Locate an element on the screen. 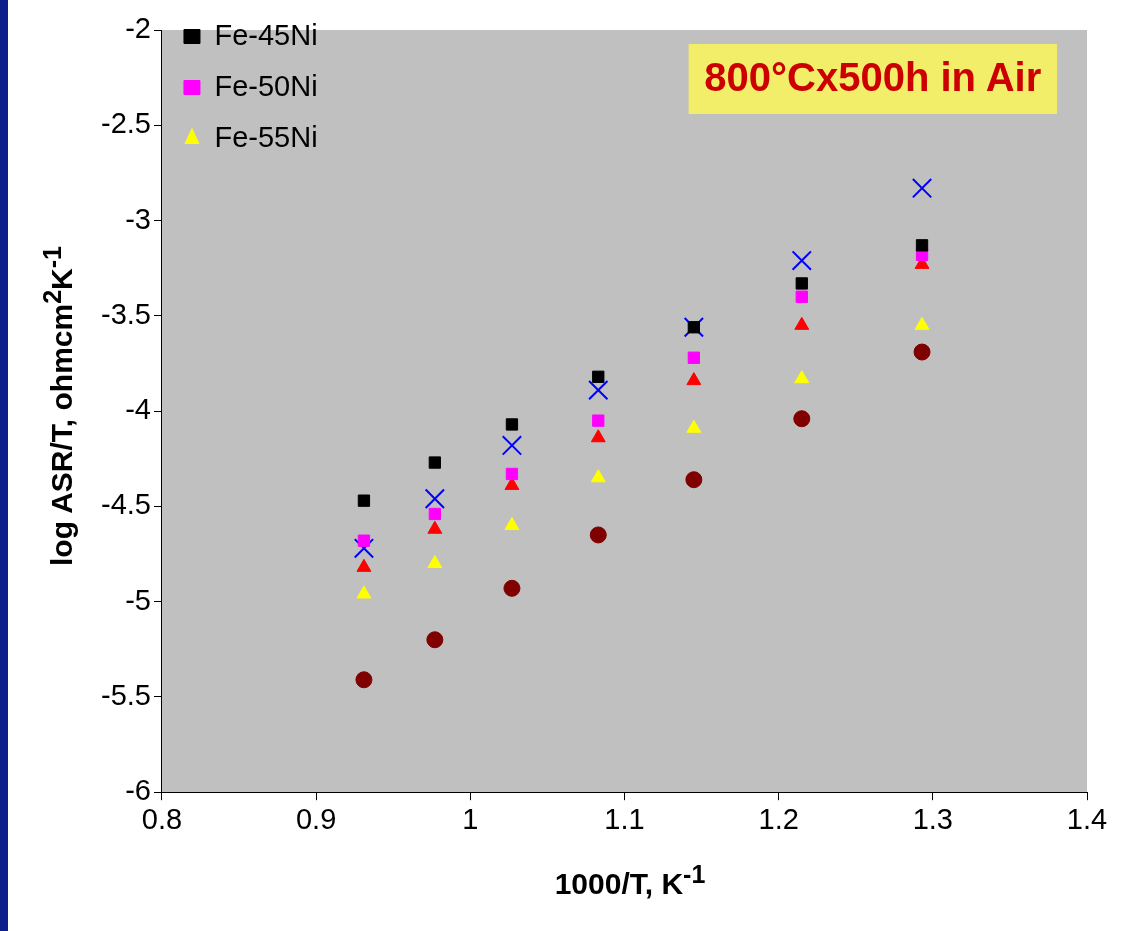 The height and width of the screenshot is (931, 1127). y-tick-label: -3.5 is located at coordinates (125, 313).